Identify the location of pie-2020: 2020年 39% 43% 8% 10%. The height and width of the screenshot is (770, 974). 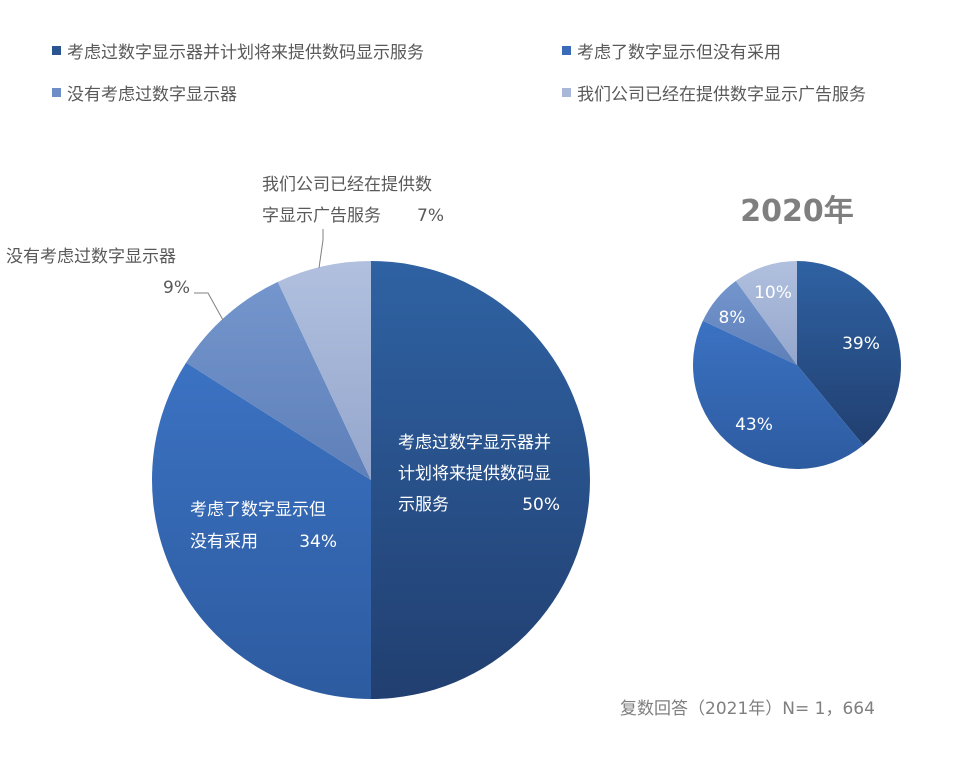
(797, 332).